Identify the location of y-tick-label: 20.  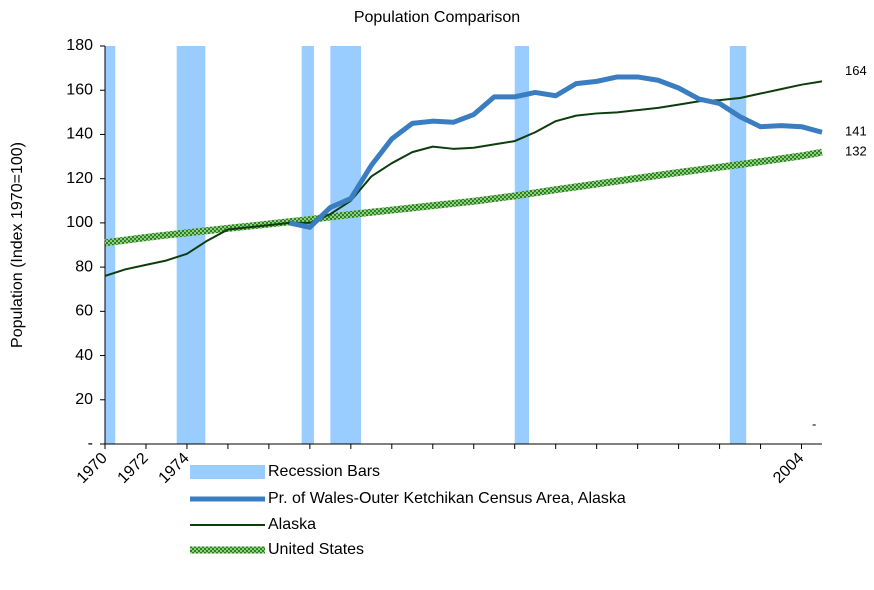
(84, 399).